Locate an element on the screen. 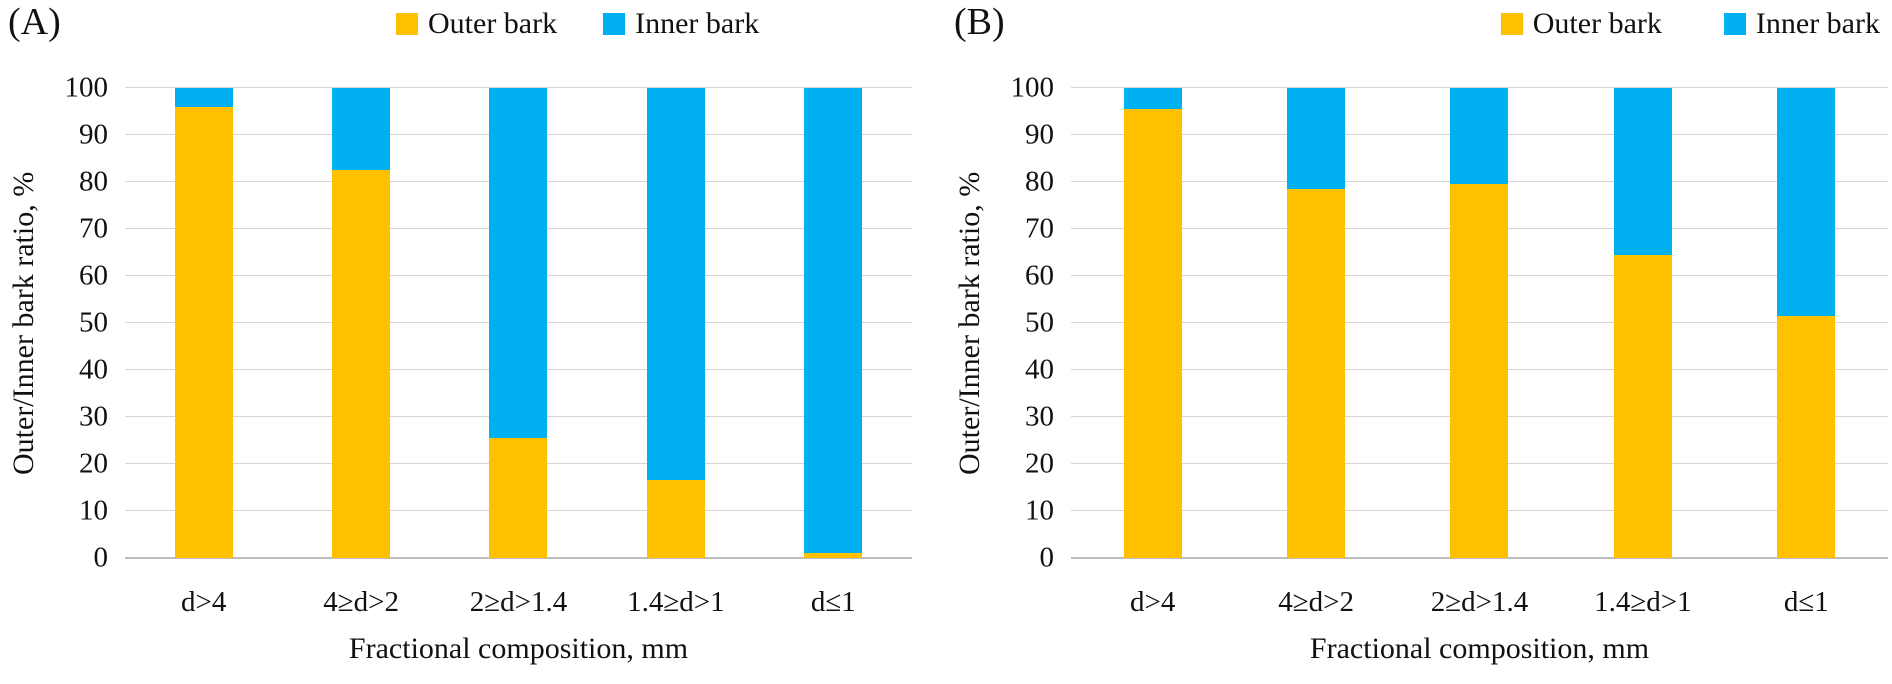  gridline is located at coordinates (518, 87).